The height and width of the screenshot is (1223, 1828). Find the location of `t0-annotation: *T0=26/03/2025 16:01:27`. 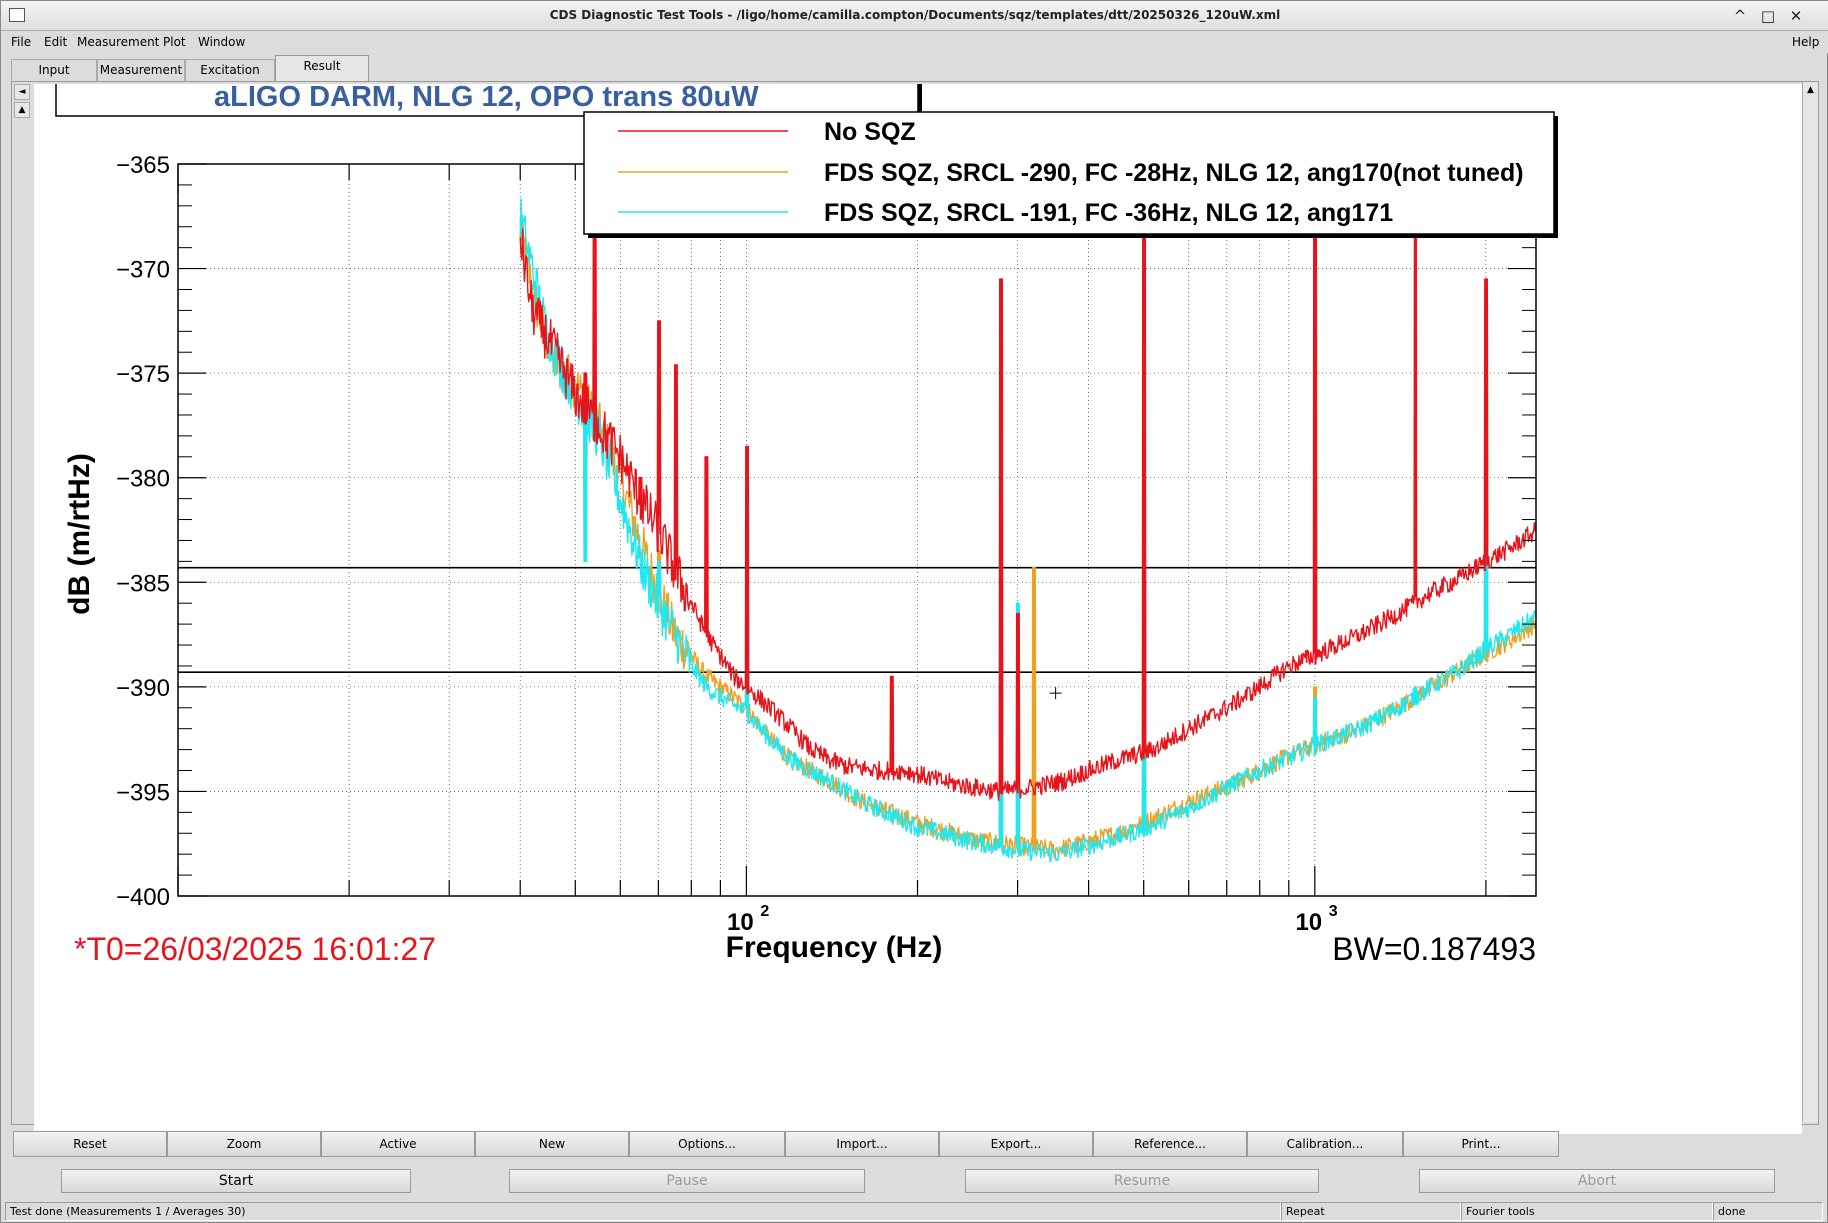

t0-annotation: *T0=26/03/2025 16:01:27 is located at coordinates (255, 949).